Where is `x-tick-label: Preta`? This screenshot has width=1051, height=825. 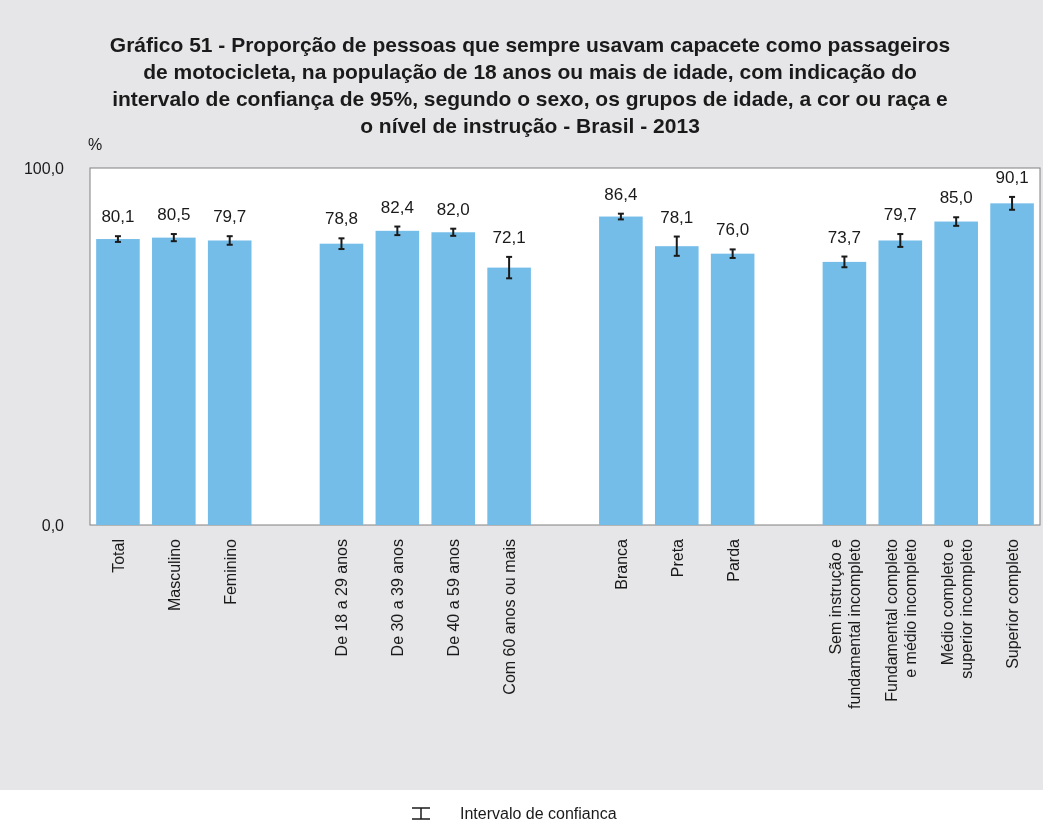 x-tick-label: Preta is located at coordinates (677, 558).